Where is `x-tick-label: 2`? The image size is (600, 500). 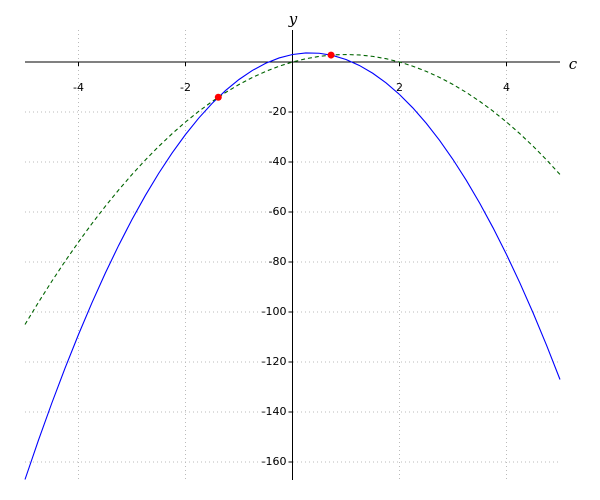
x-tick-label: 2 is located at coordinates (399, 87).